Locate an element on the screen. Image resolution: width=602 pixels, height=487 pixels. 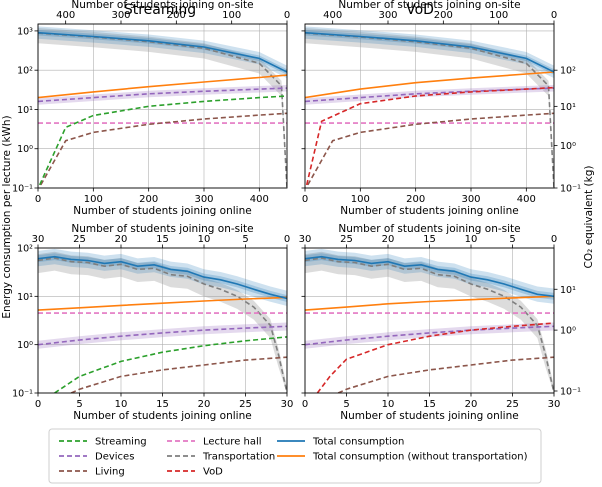
y2-tick-label: 10² is located at coordinates (568, 71).